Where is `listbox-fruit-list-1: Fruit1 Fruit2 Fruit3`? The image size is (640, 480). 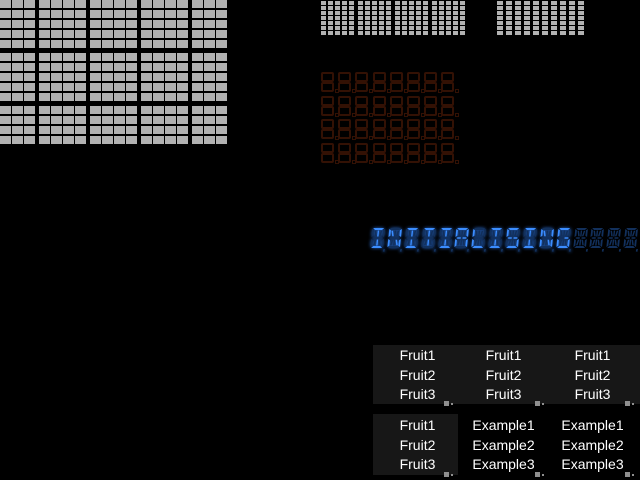 listbox-fruit-list-1: Fruit1 Fruit2 Fruit3 is located at coordinates (417, 375).